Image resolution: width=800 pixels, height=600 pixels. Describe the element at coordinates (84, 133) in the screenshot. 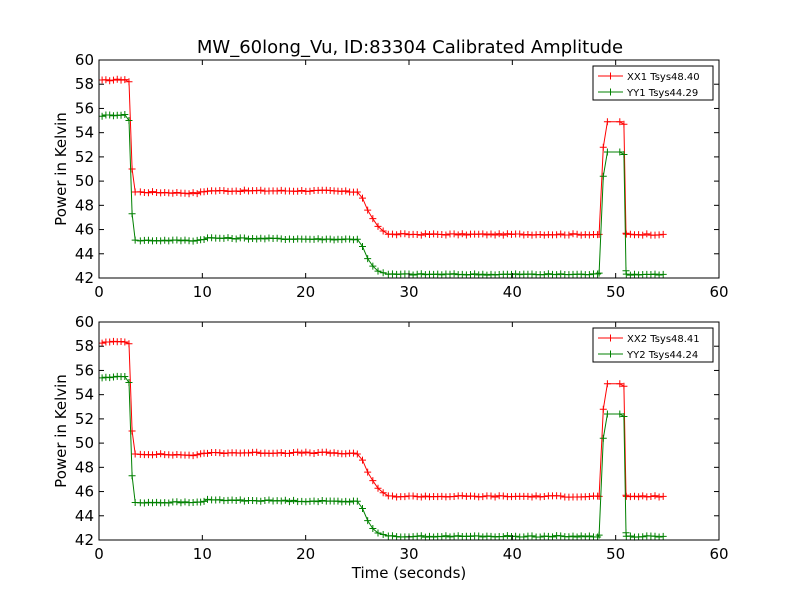

I see `y-tick-label: 54` at that location.